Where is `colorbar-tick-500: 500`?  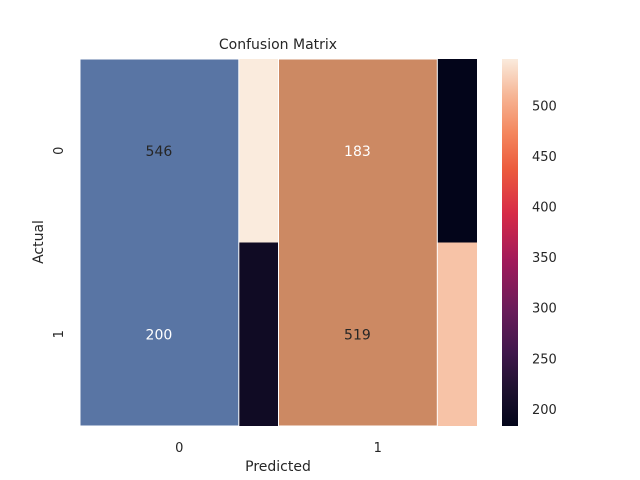
colorbar-tick-500: 500 is located at coordinates (544, 107).